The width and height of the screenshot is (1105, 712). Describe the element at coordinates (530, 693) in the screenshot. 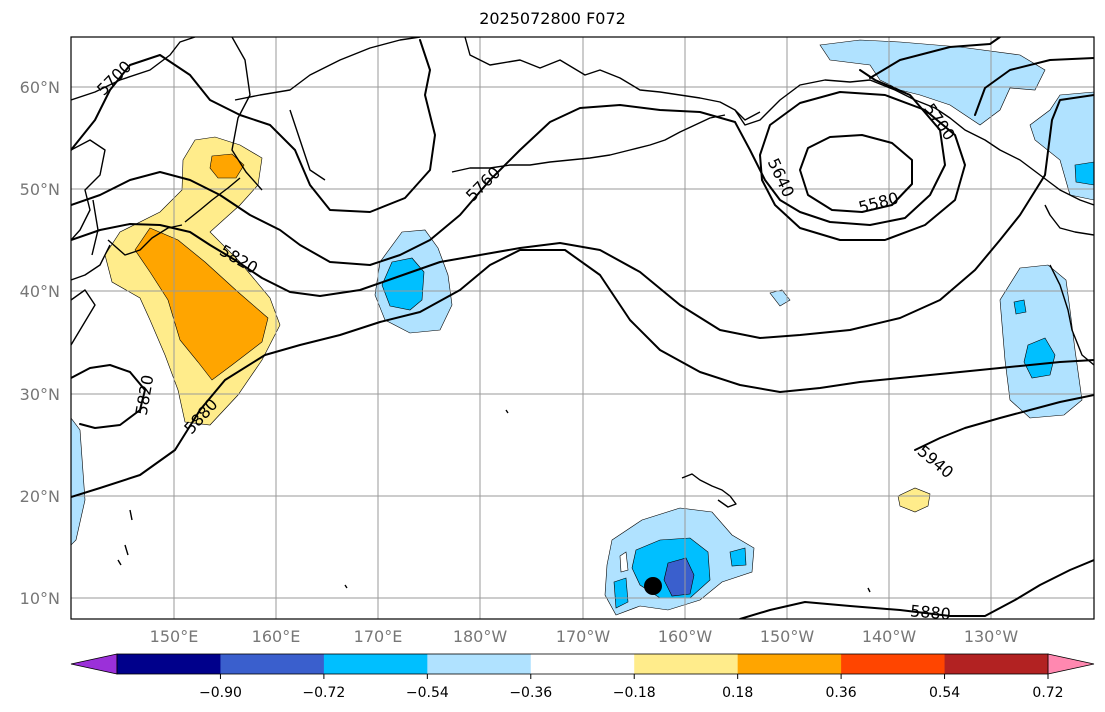

I see `colorbar-tick-label: −0.36` at that location.